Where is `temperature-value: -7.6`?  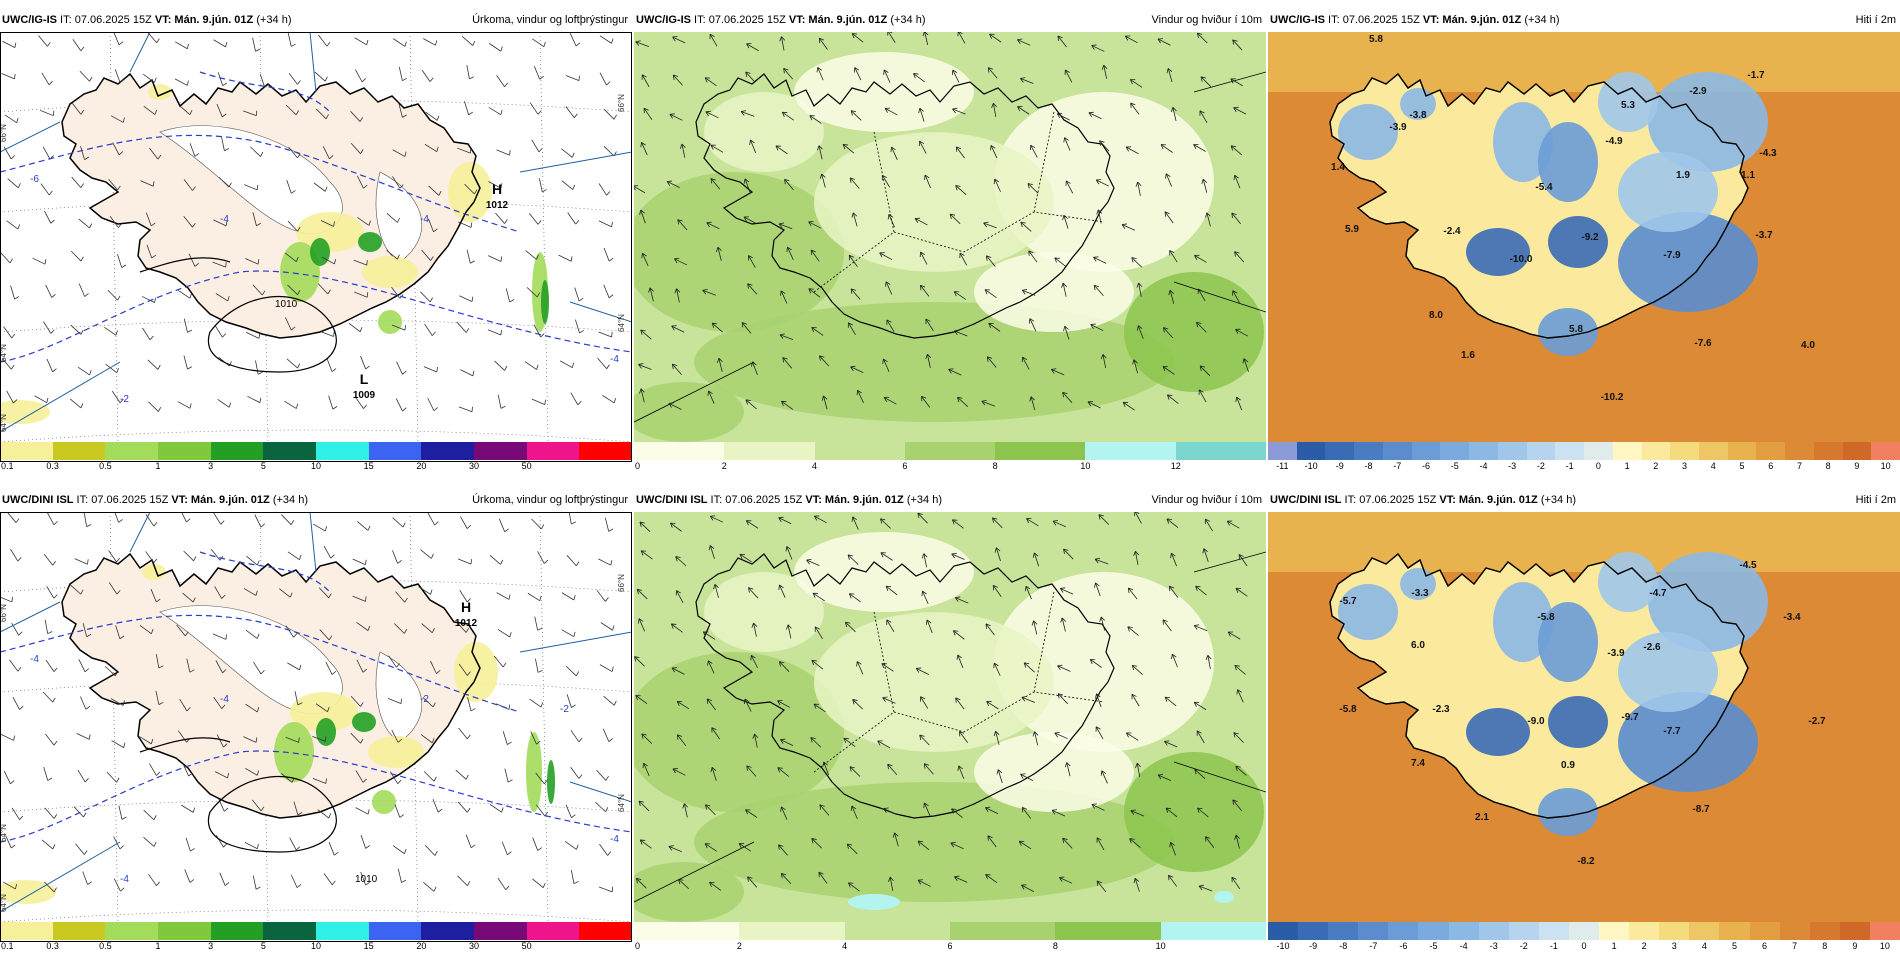
temperature-value: -7.6 is located at coordinates (1703, 343).